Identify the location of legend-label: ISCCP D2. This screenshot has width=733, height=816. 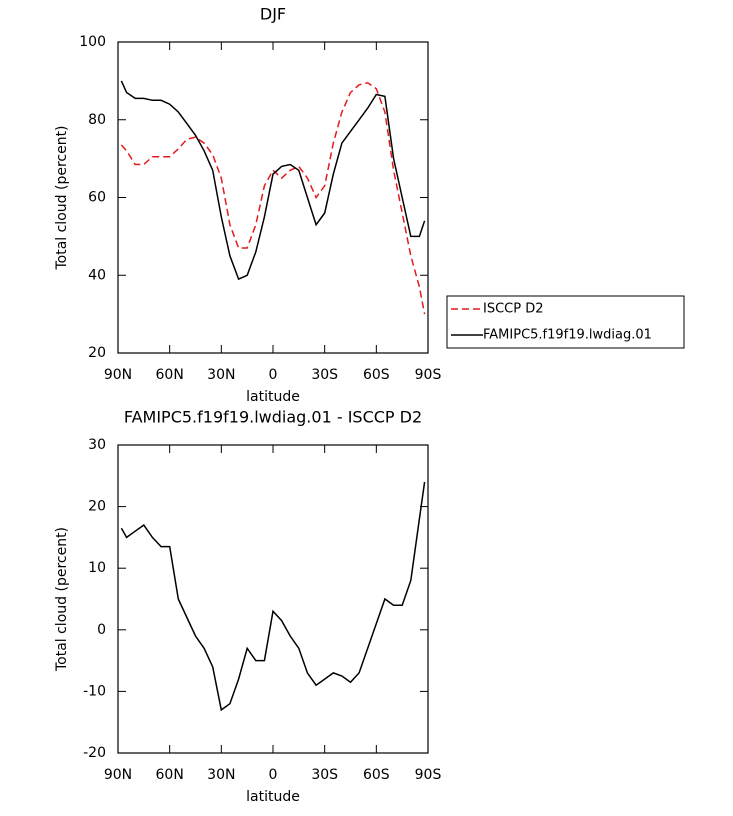
(513, 309).